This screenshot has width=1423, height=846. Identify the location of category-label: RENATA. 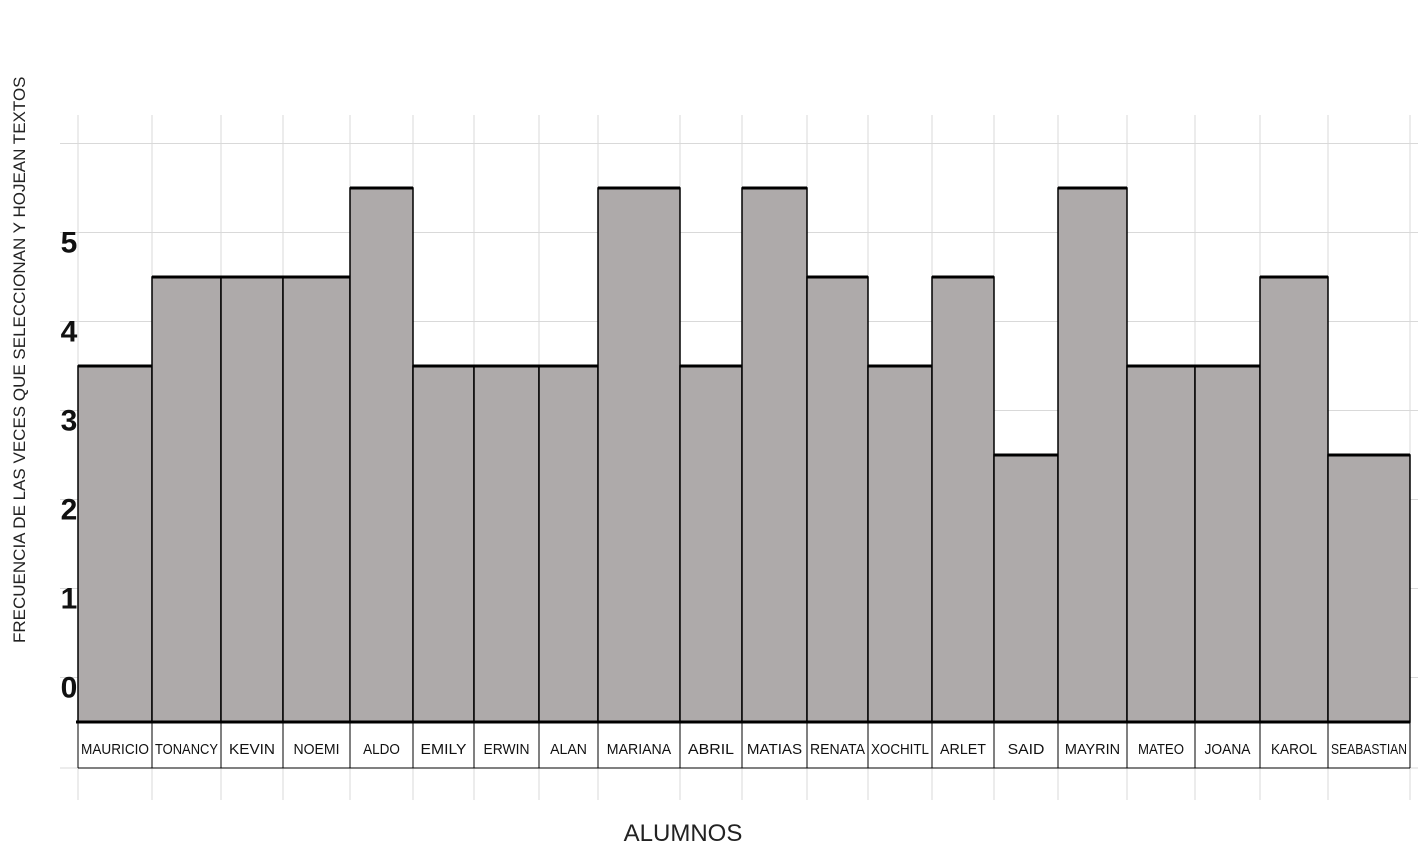
(837, 749).